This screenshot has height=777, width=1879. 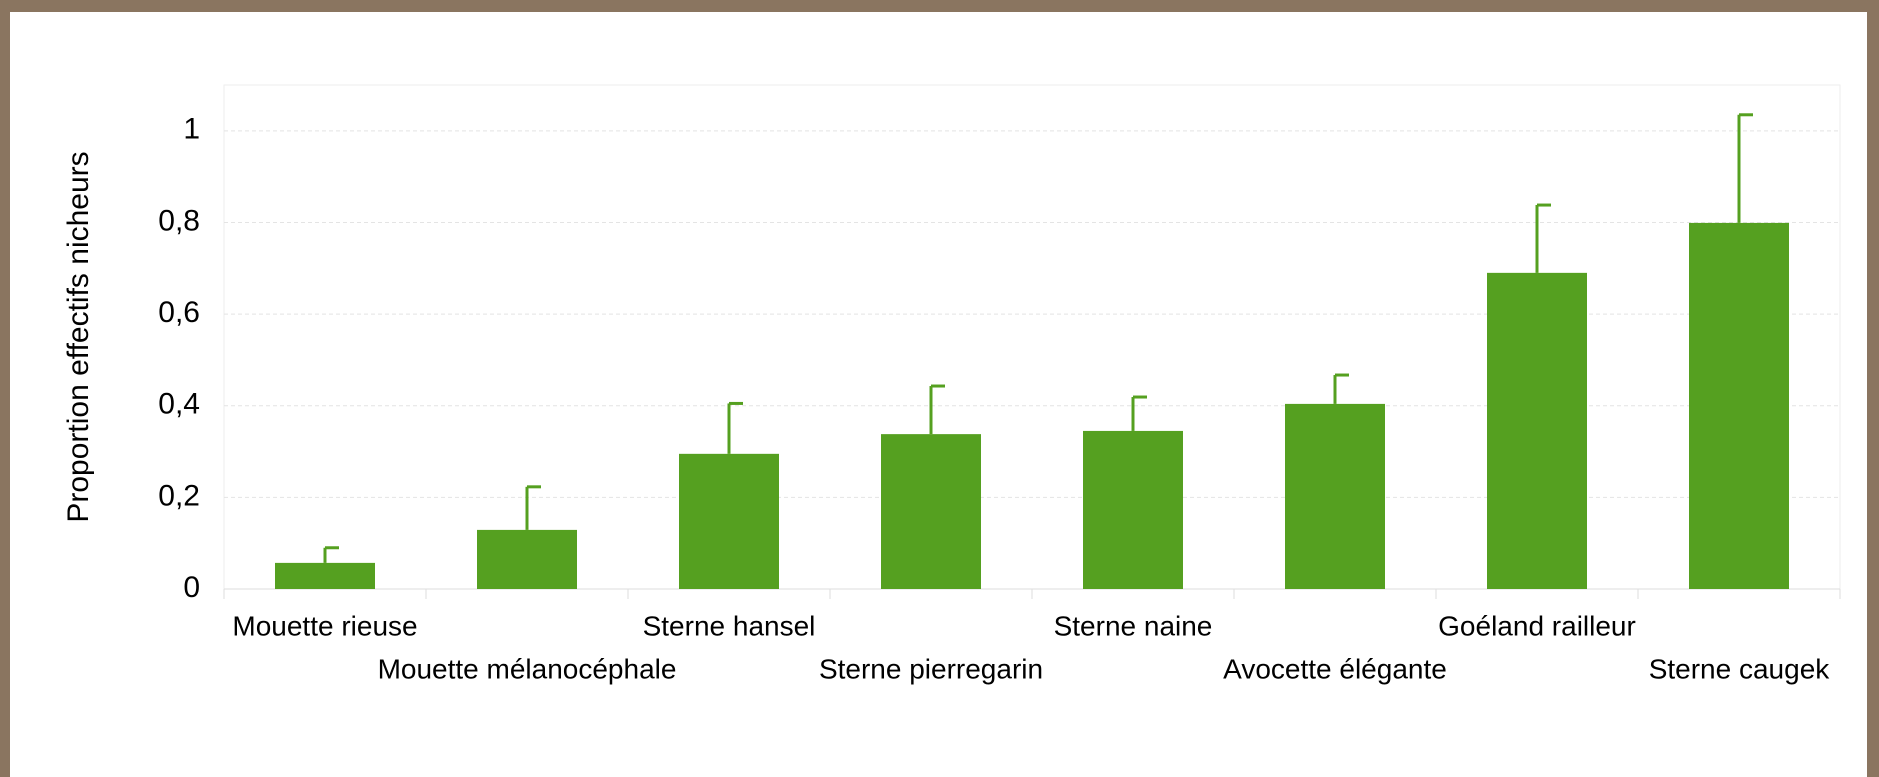 I want to click on x-tick-label: Sterne naine, so click(x=1133, y=625).